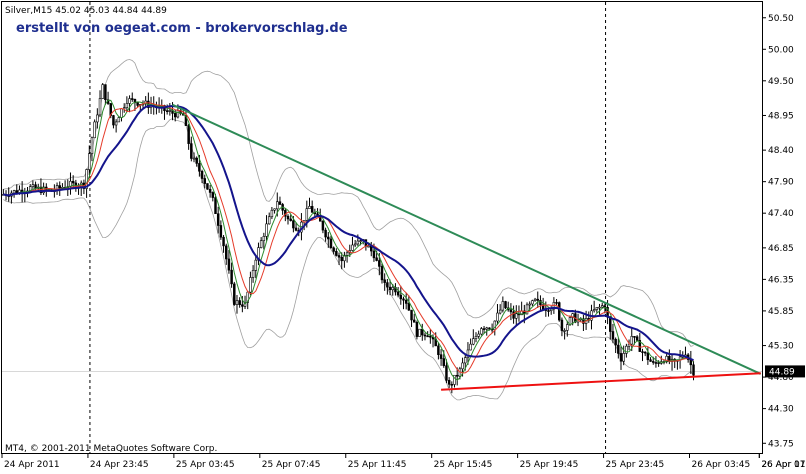 This screenshot has width=806, height=474. Describe the element at coordinates (781, 151) in the screenshot. I see `price-tick-label: 48.40` at that location.